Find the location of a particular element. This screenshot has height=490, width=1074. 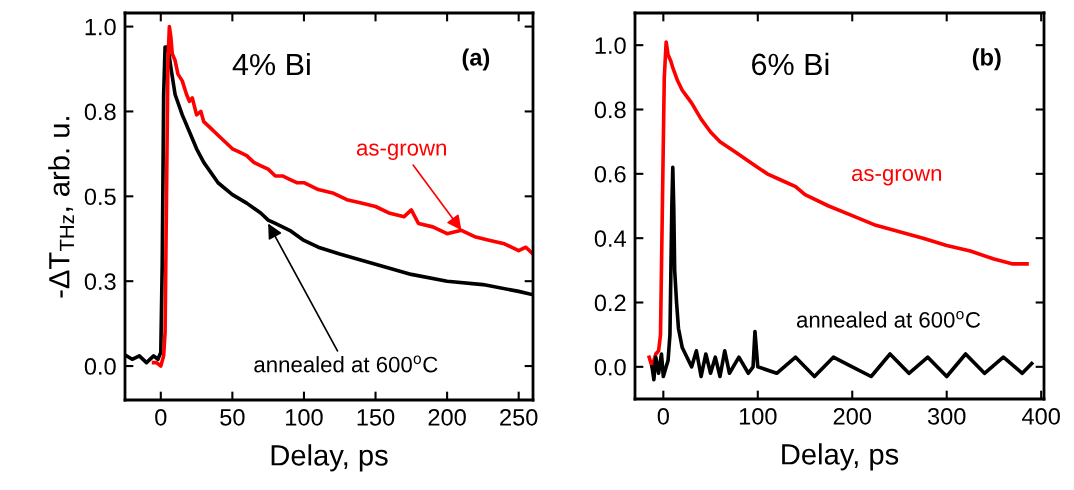

y-tick-label: 0.2 is located at coordinates (610, 303).